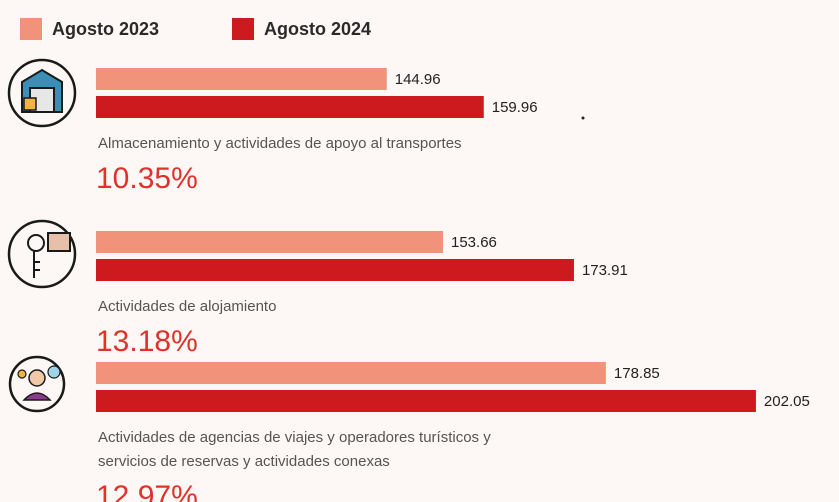  Describe the element at coordinates (36, 264) in the screenshot. I see `icon-key` at that location.